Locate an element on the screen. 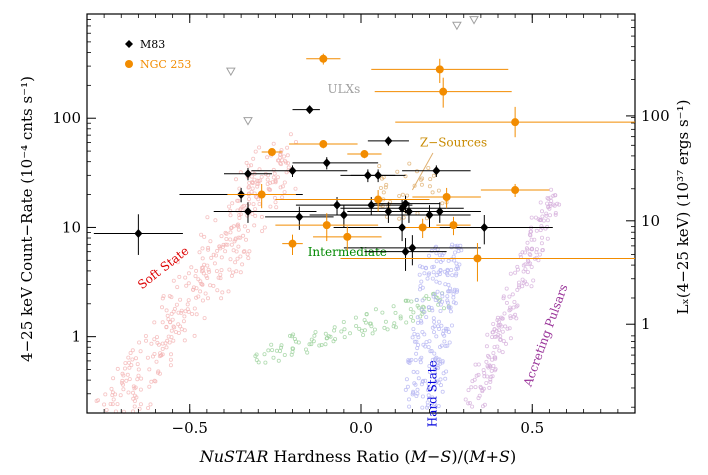 The height and width of the screenshot is (475, 708). legend: M83 NGC 253 is located at coordinates (158, 54).